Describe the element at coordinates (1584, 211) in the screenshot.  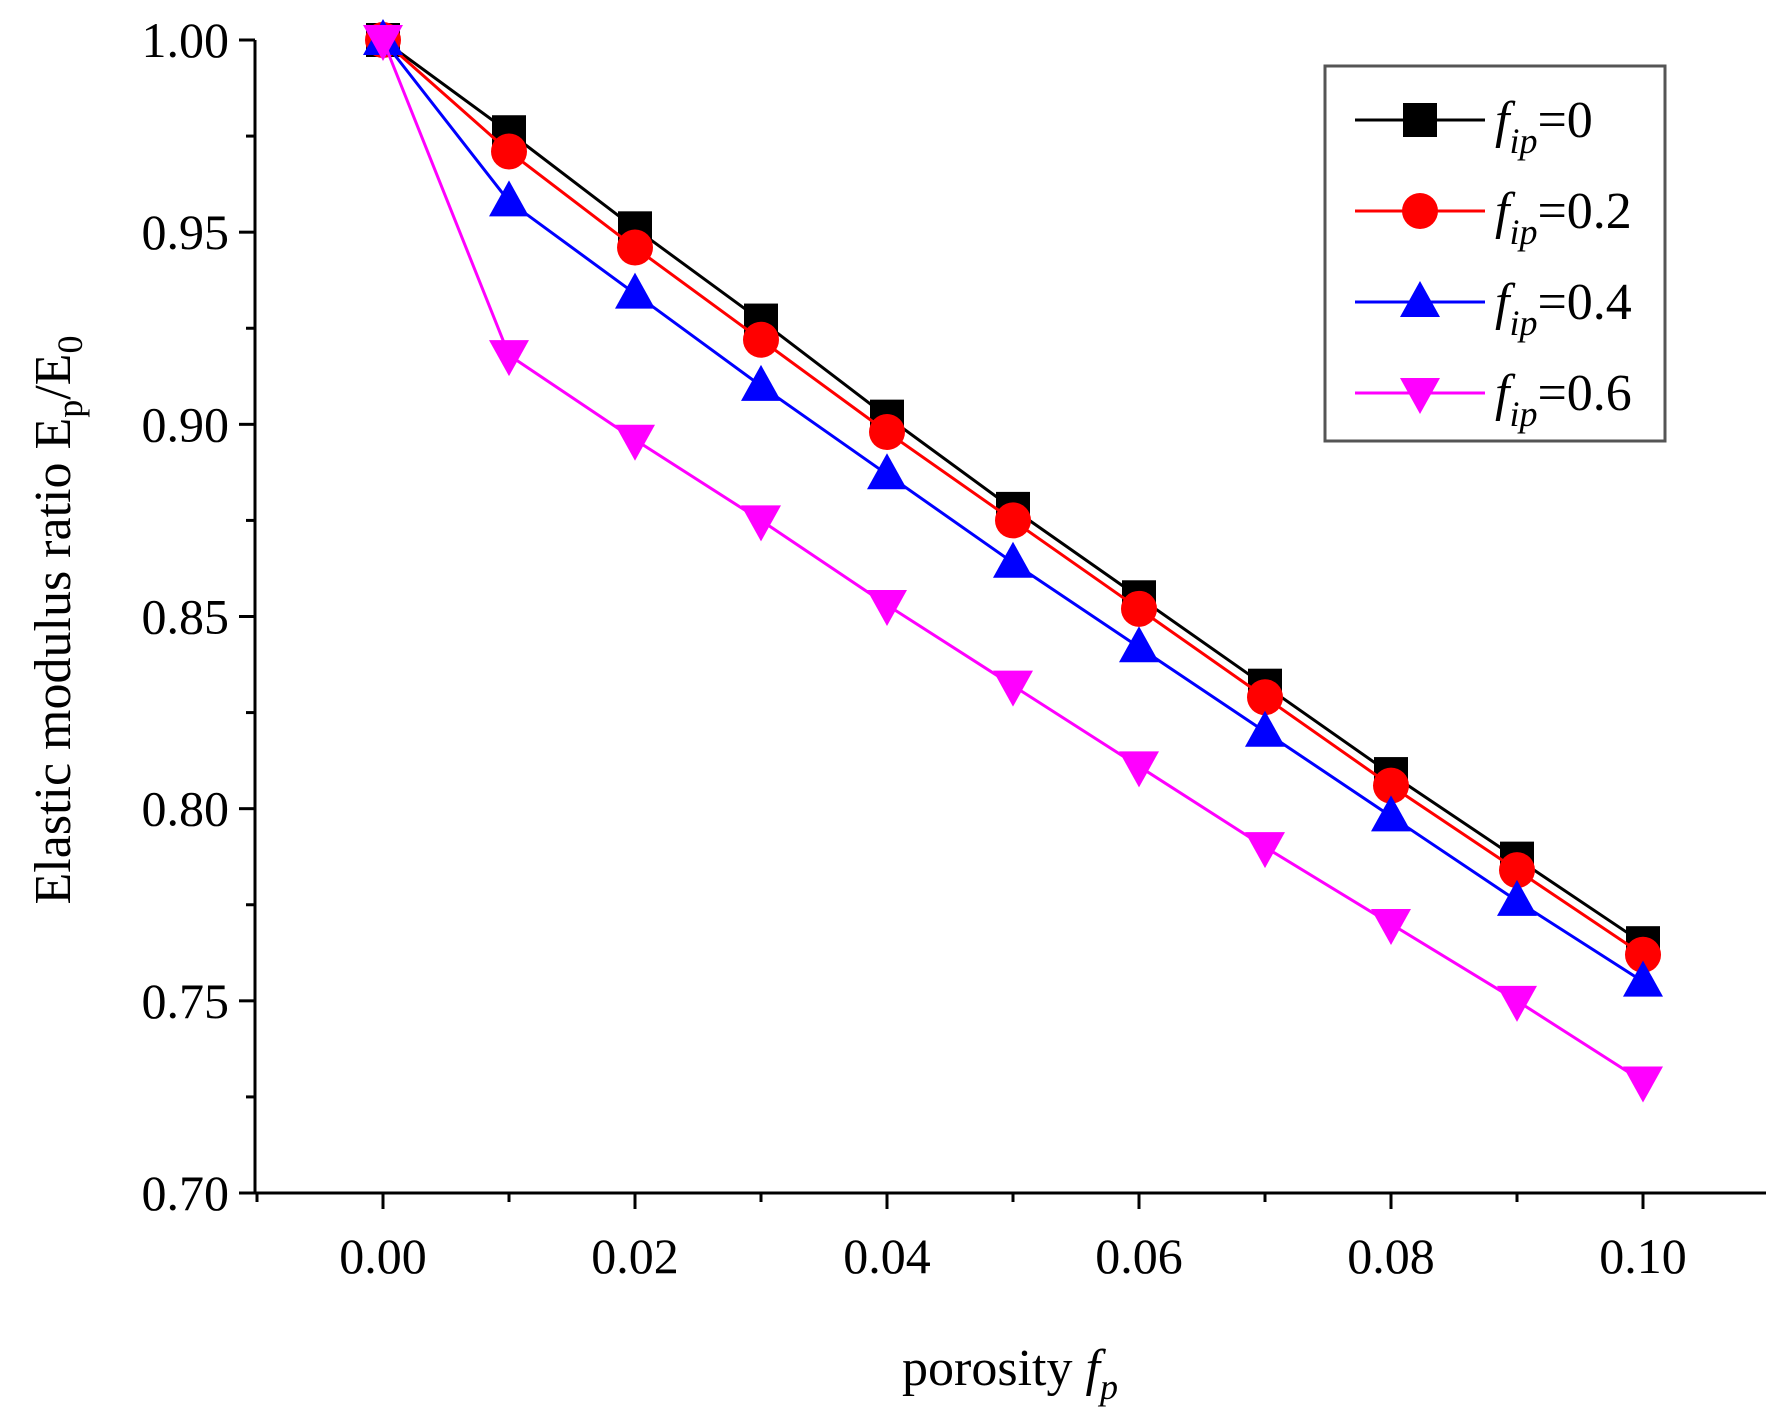
I see `legend-label-value: =0.2` at that location.